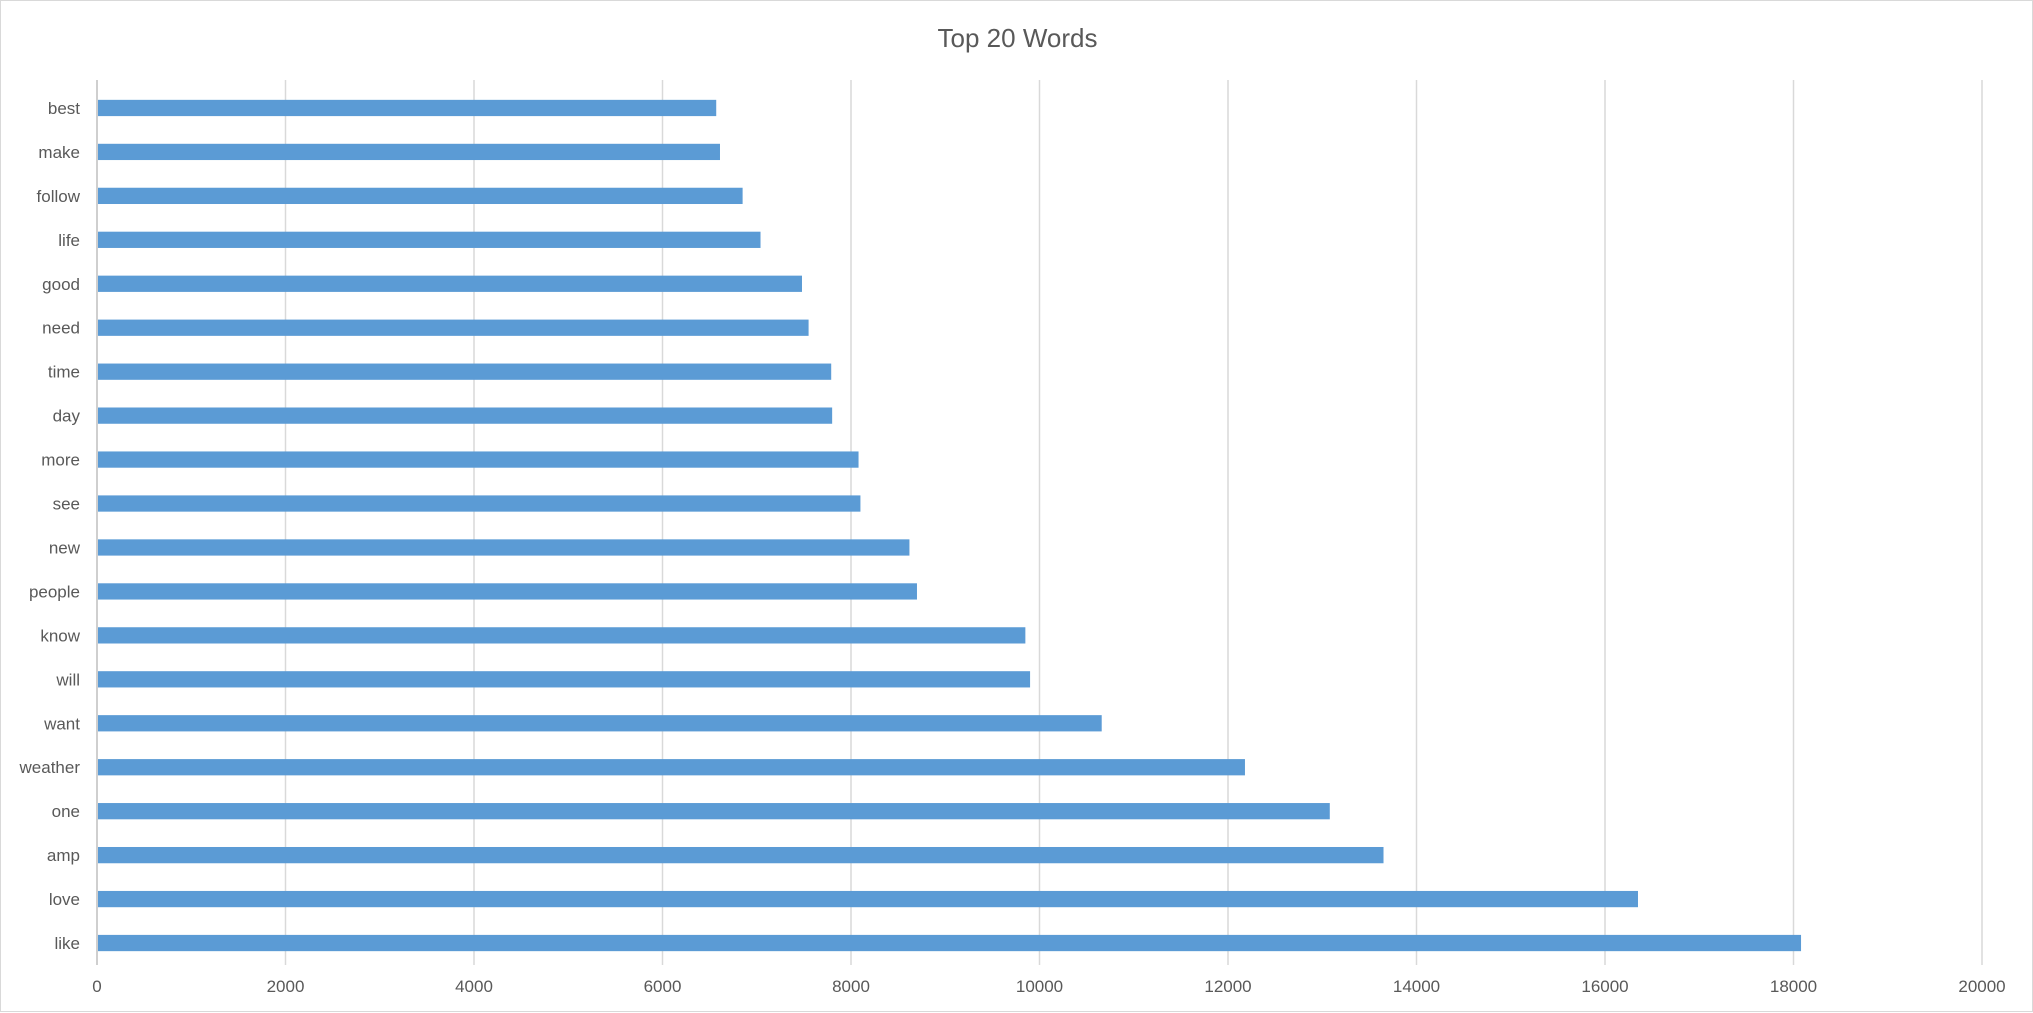  What do you see at coordinates (479, 503) in the screenshot?
I see `bar-see` at bounding box center [479, 503].